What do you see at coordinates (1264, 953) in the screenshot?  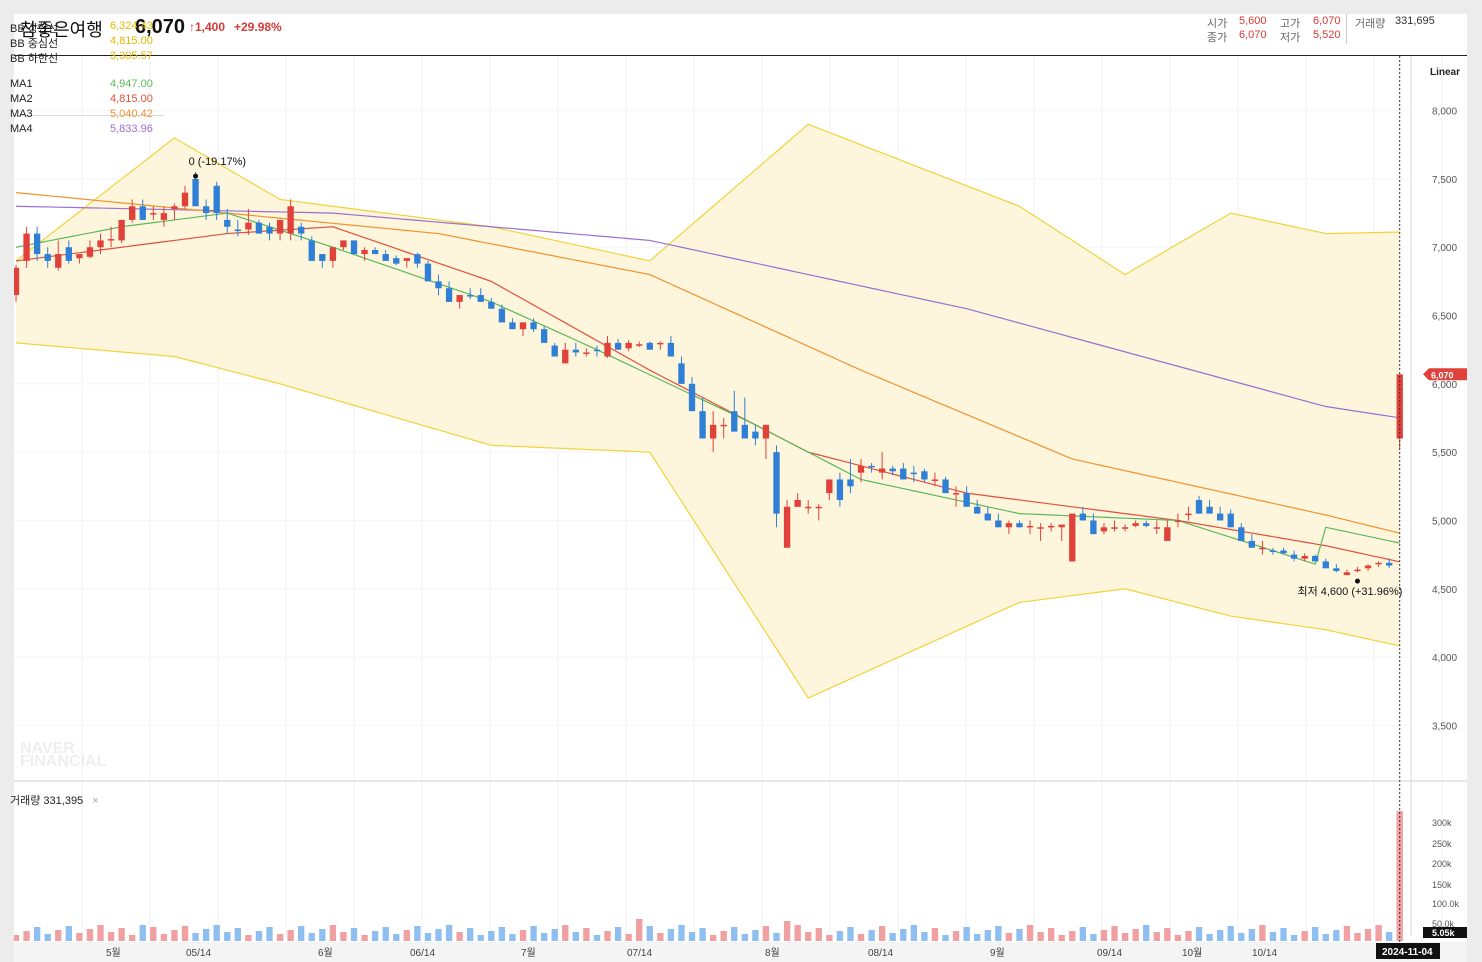 I see `time-axis-label: 10/14` at bounding box center [1264, 953].